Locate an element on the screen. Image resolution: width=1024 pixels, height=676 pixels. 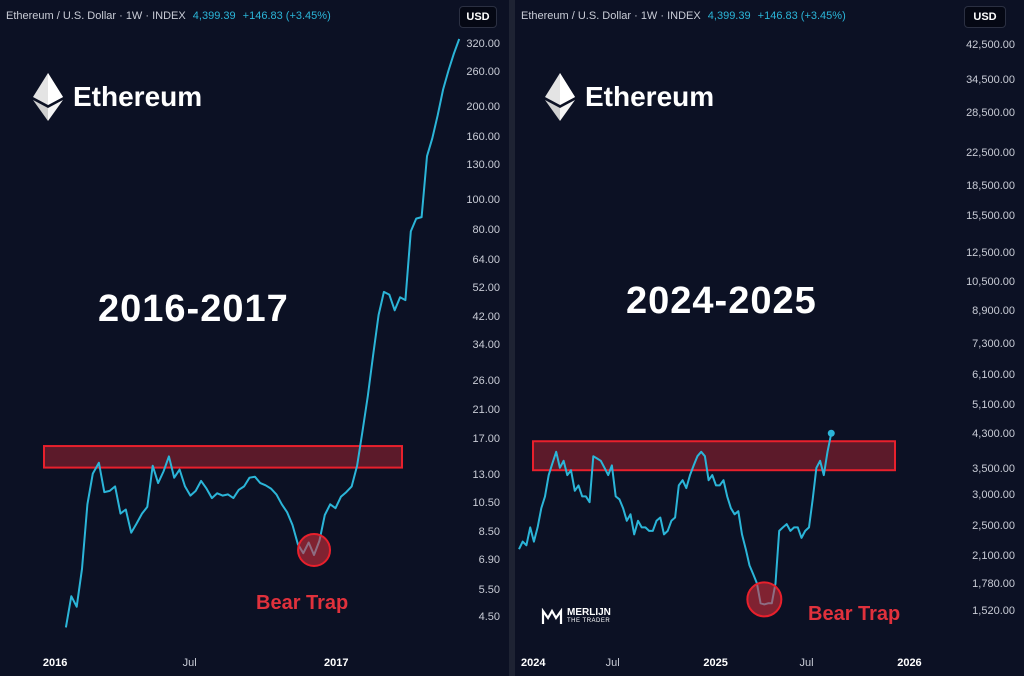
time-tick-label: 2017 is located at coordinates (336, 663).